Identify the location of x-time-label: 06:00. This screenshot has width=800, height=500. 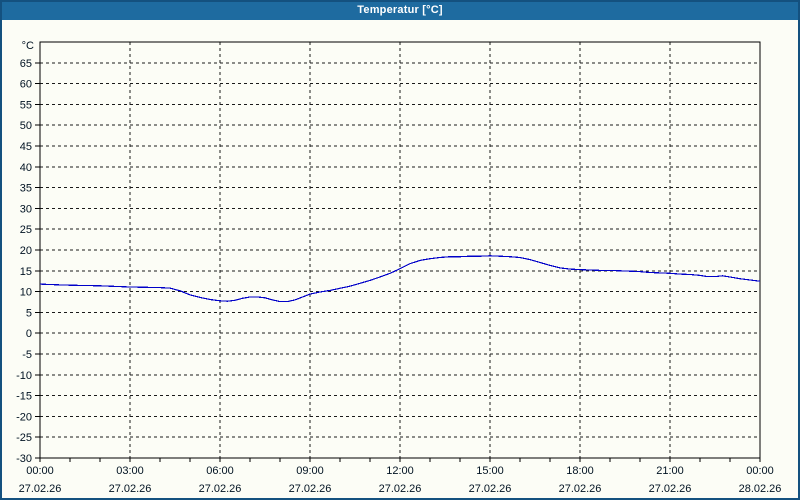
(220, 471).